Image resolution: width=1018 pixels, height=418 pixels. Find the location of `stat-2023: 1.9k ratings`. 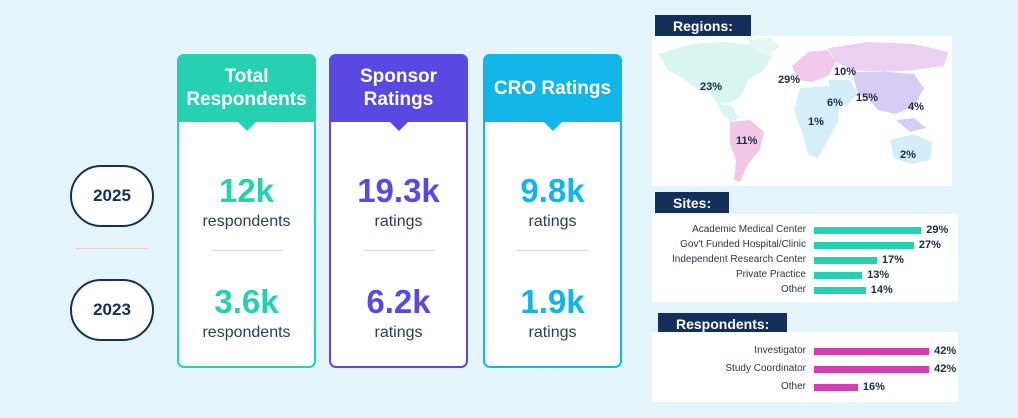

stat-2023: 1.9k ratings is located at coordinates (552, 313).